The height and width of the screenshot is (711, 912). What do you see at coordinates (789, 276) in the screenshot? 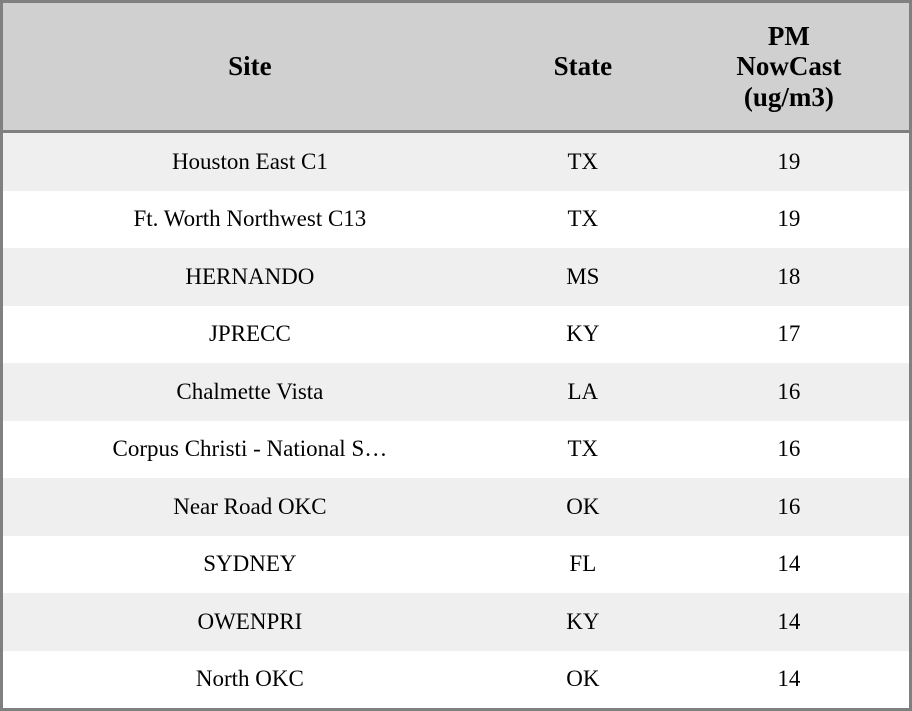
I see `pm-value-cell: 18` at bounding box center [789, 276].